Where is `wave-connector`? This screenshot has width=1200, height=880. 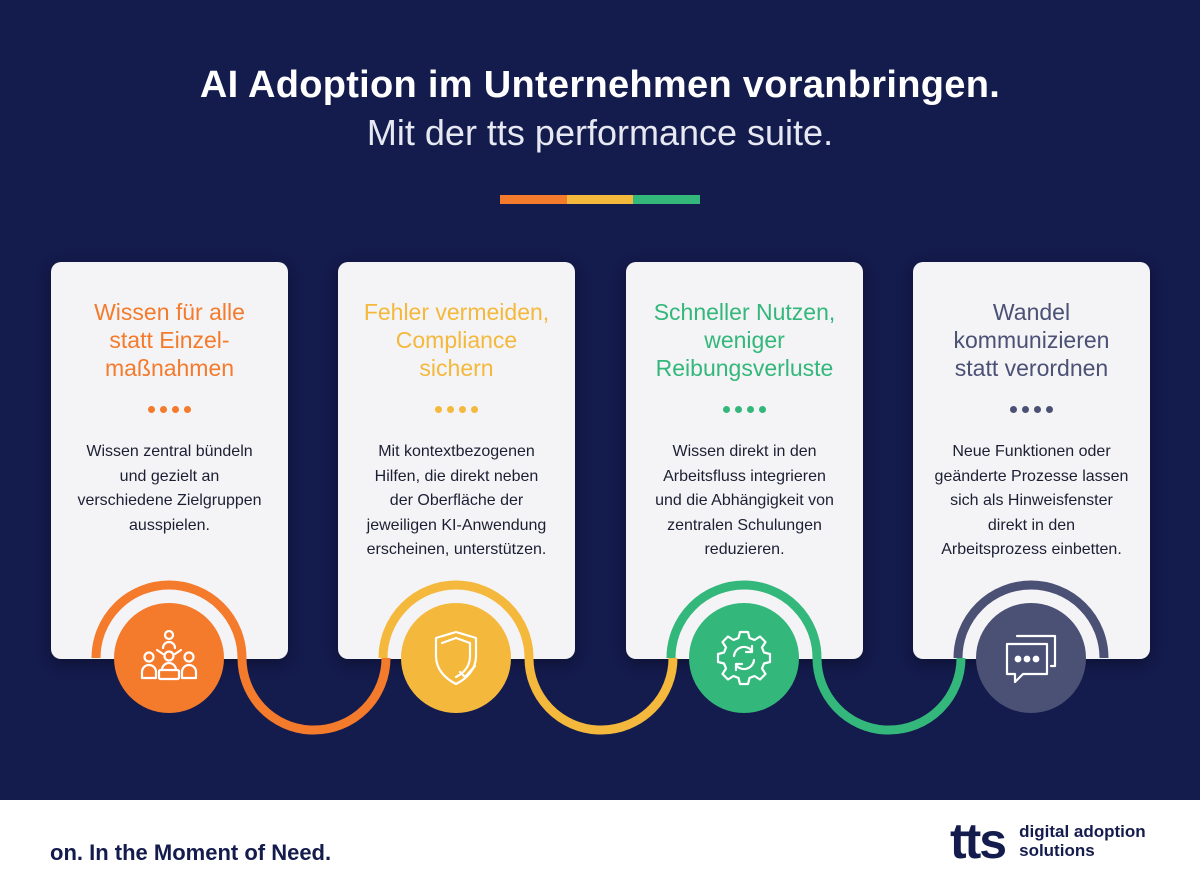
wave-connector is located at coordinates (600, 657).